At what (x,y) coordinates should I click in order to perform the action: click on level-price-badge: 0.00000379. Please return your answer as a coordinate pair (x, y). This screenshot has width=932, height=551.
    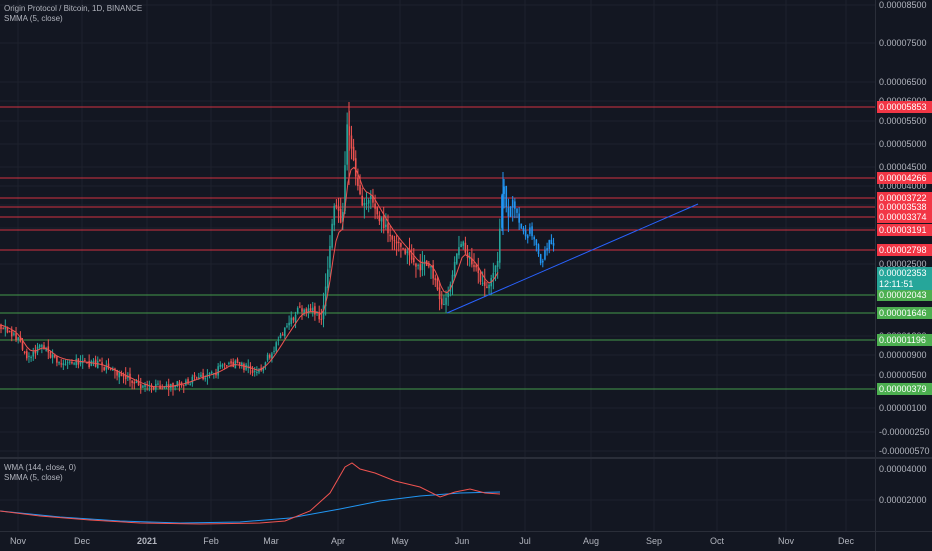
    Looking at the image, I should click on (904, 389).